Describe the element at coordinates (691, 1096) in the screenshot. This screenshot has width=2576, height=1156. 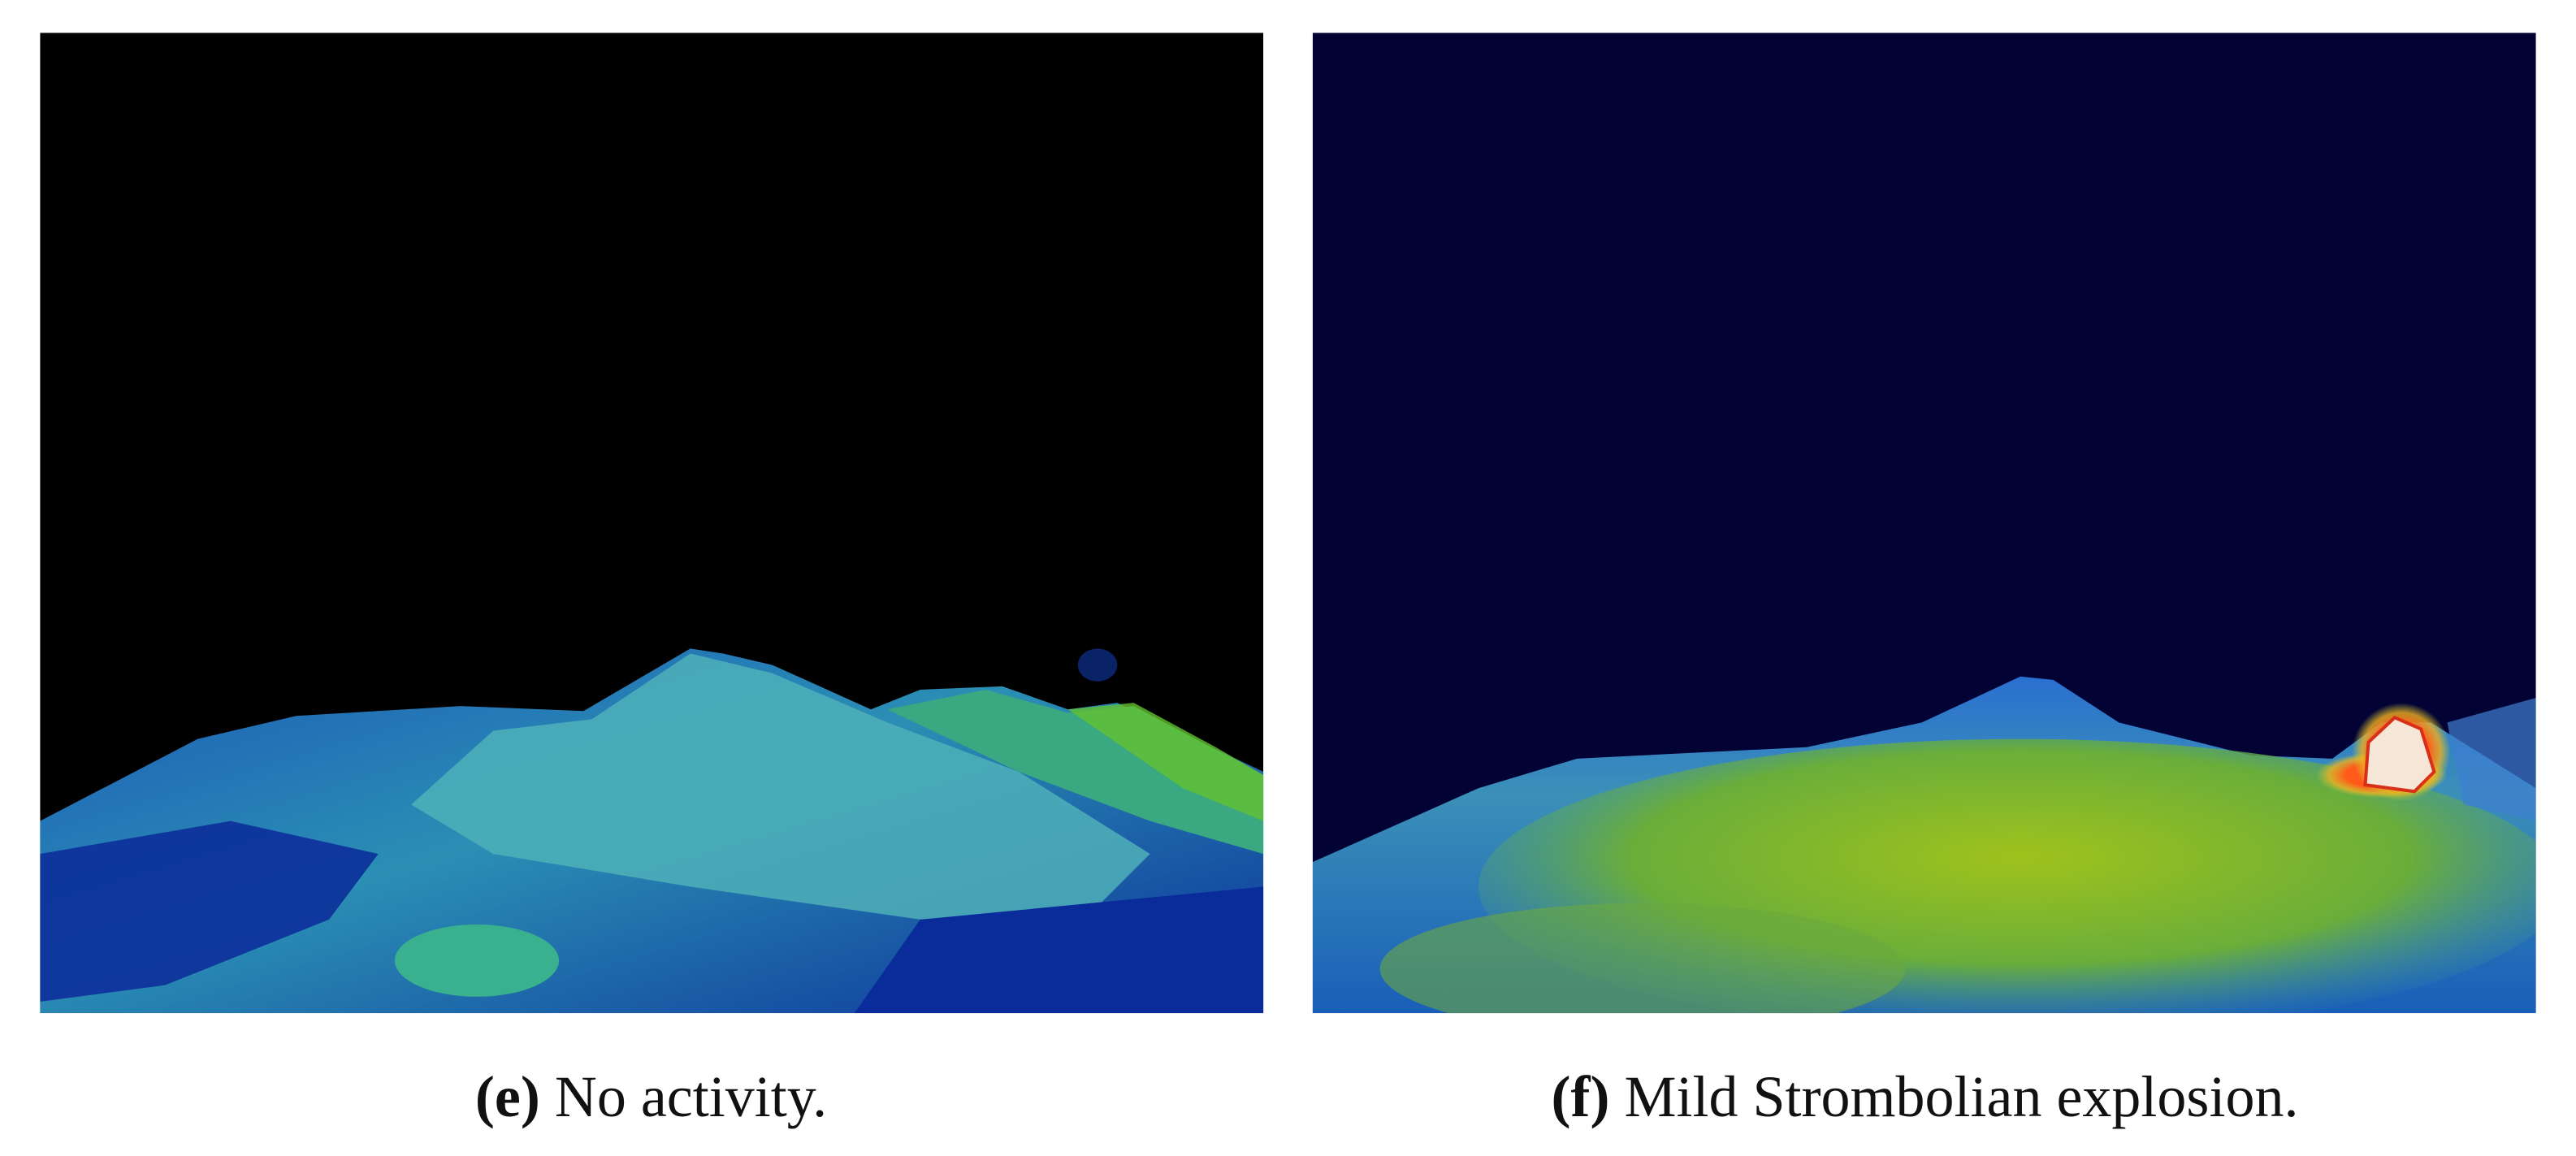
I see `caption-text: No activity.` at that location.